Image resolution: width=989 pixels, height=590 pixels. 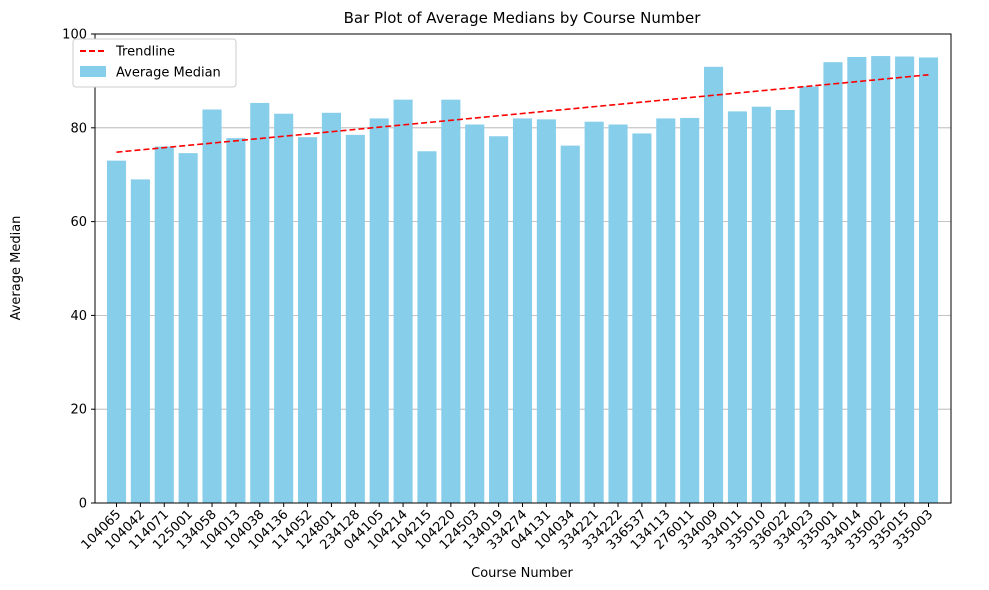 What do you see at coordinates (168, 73) in the screenshot?
I see `legend-bar-label: Average Median` at bounding box center [168, 73].